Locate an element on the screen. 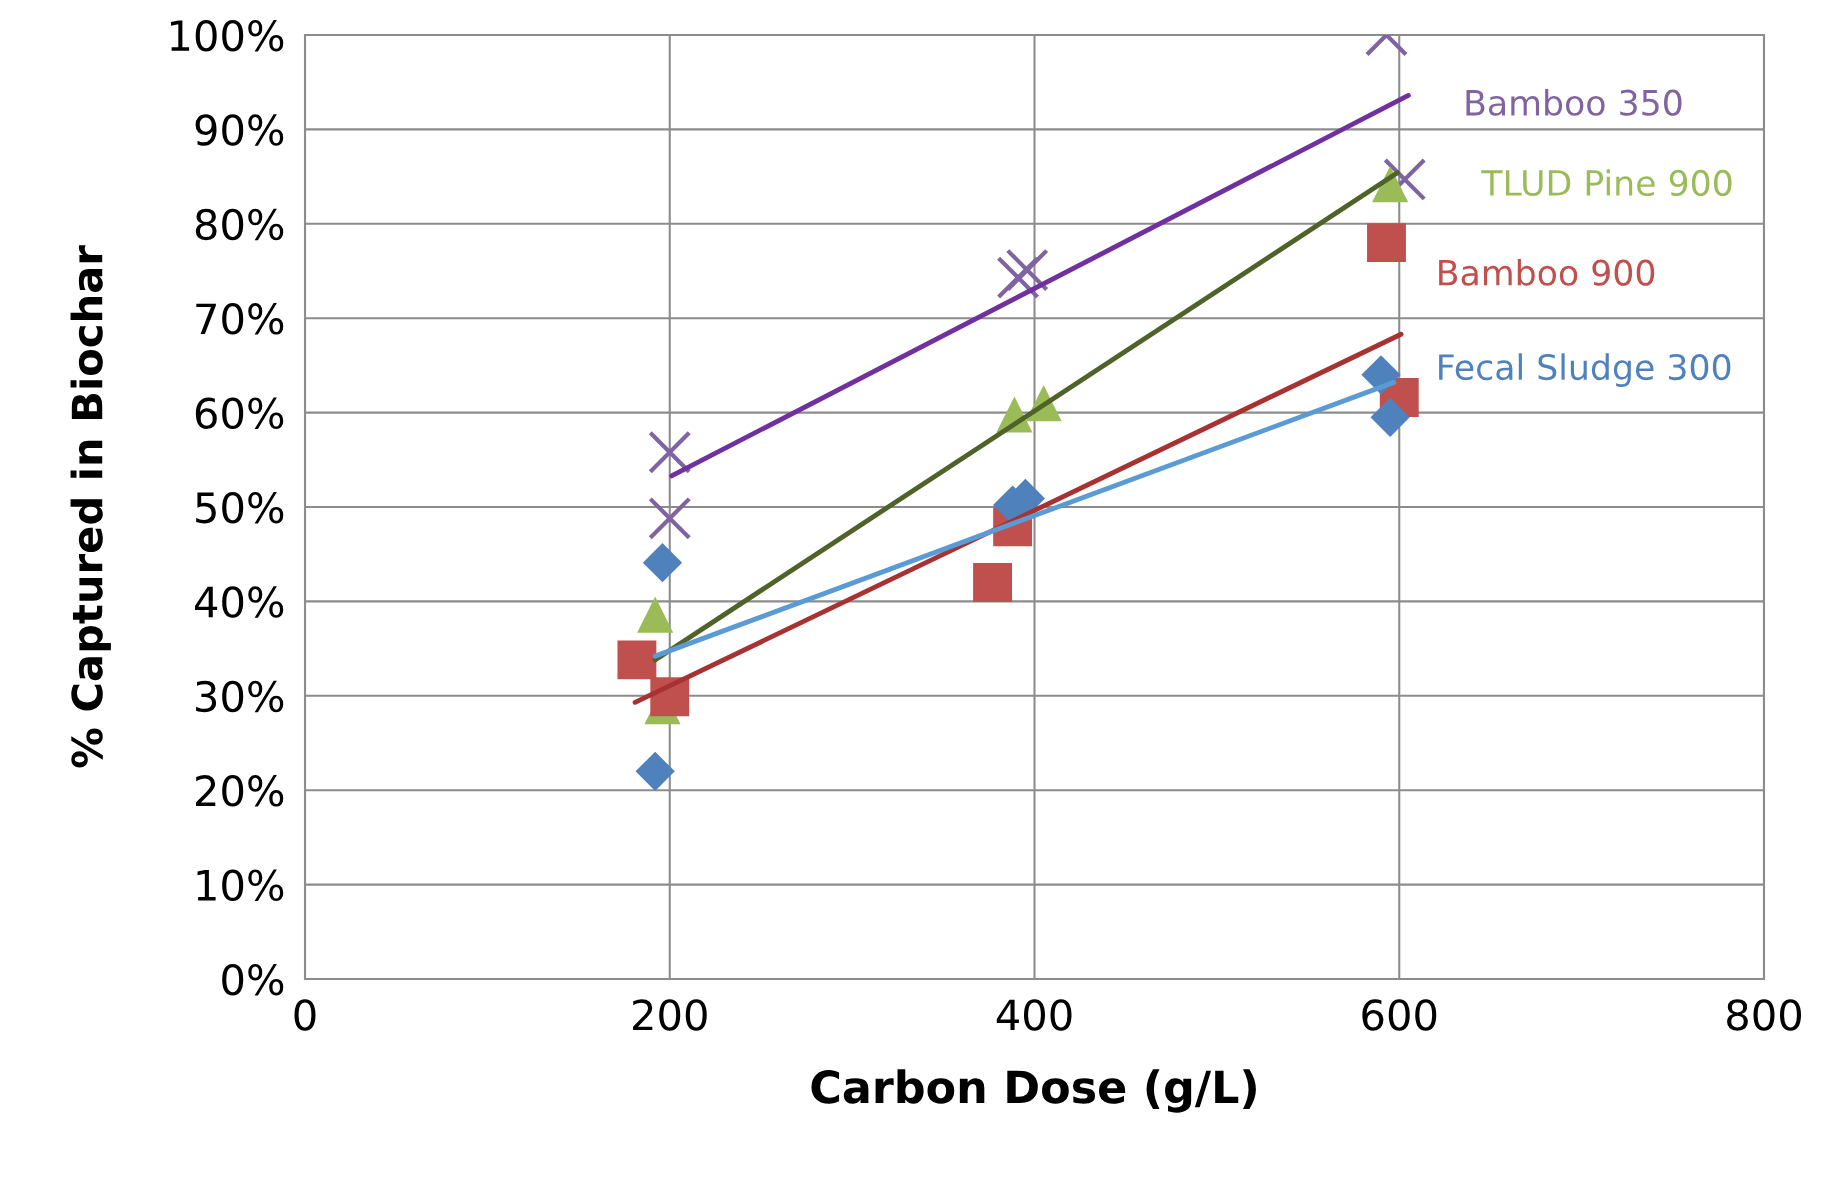  series-label: Fecal Sludge 300 is located at coordinates (1585, 370).